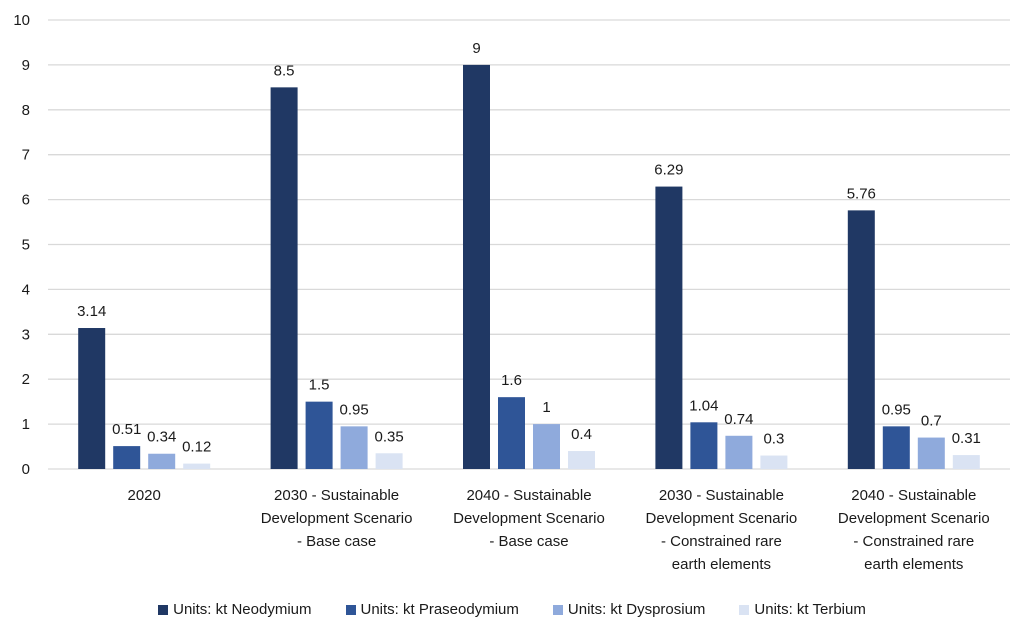 The image size is (1024, 640). I want to click on legend-item: Units: kt Terbium, so click(802, 609).